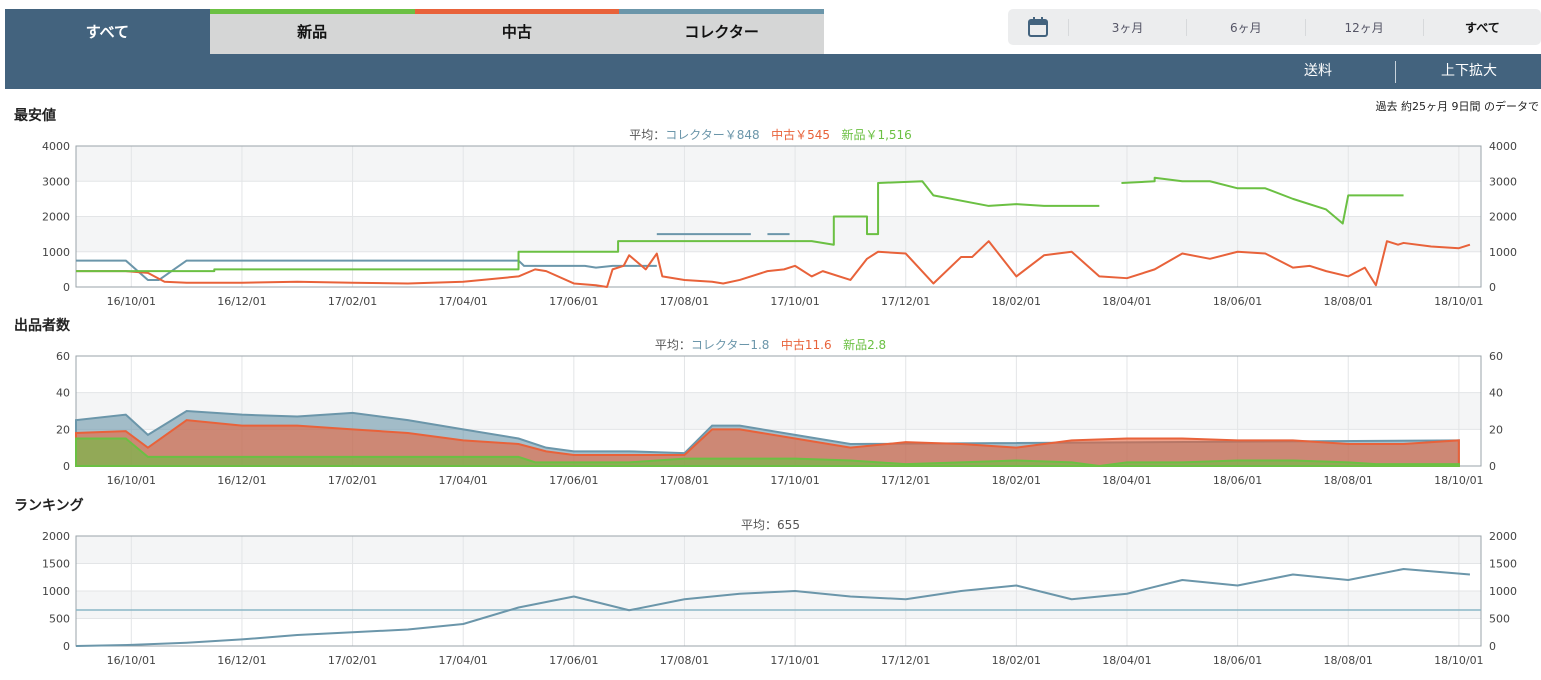  I want to click on y-tick-label: 3000, so click(56, 181).